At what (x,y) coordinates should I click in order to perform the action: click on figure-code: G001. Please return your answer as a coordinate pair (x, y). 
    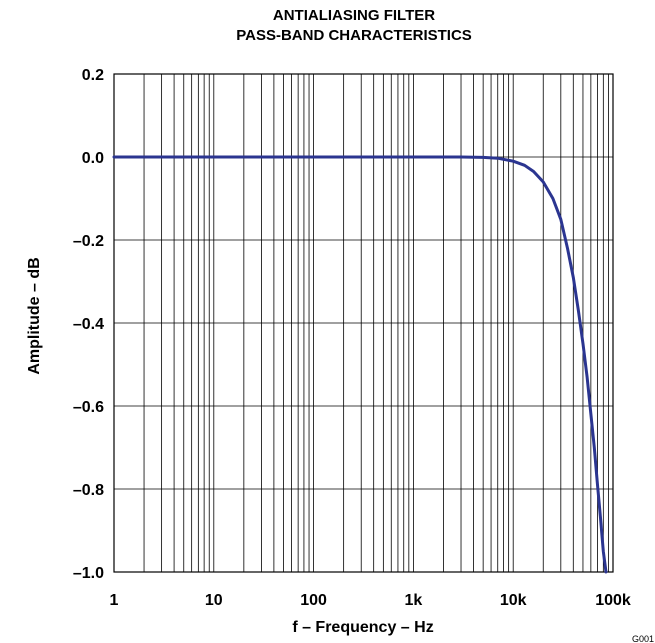
    Looking at the image, I should click on (643, 638).